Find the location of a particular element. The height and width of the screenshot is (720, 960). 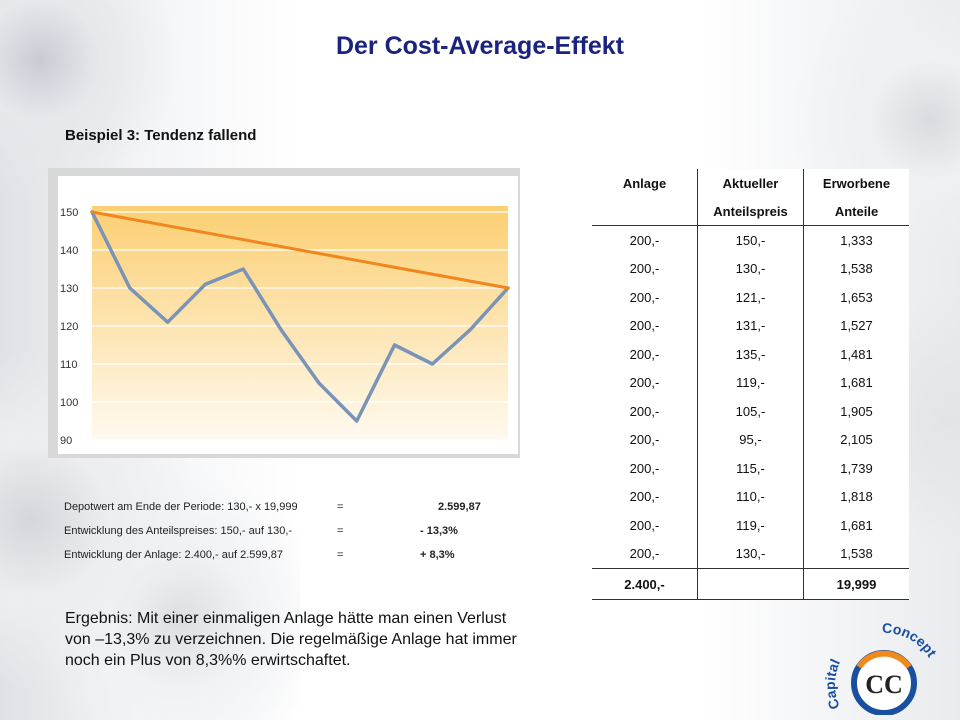

y-tick-label: 150 is located at coordinates (69, 213).